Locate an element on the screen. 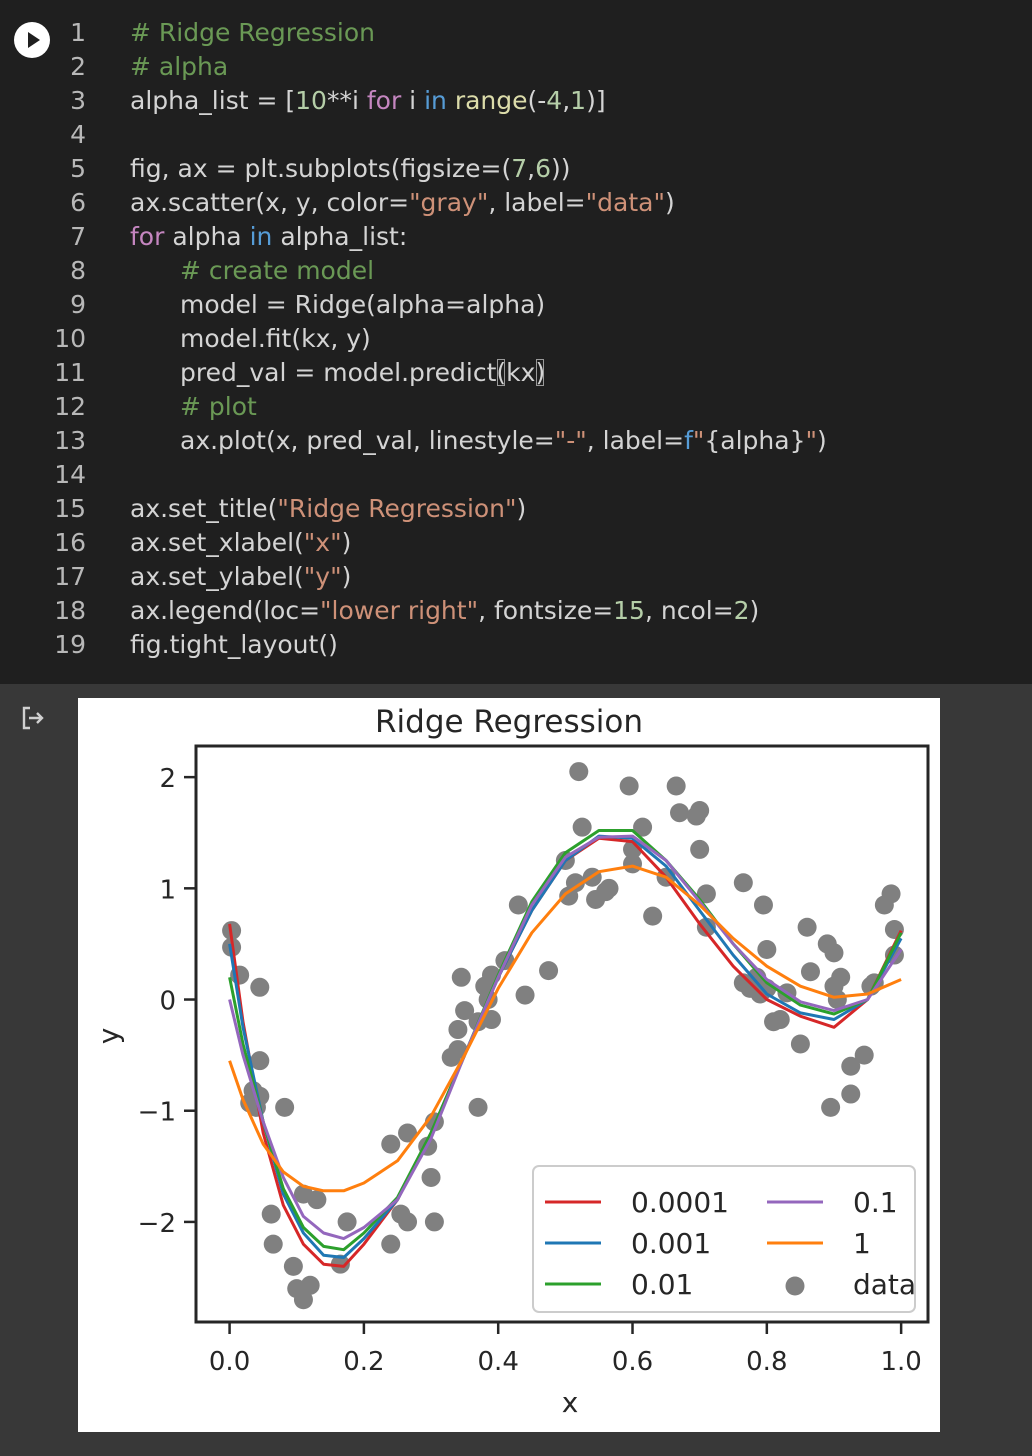  legend-label: data is located at coordinates (884, 1284).